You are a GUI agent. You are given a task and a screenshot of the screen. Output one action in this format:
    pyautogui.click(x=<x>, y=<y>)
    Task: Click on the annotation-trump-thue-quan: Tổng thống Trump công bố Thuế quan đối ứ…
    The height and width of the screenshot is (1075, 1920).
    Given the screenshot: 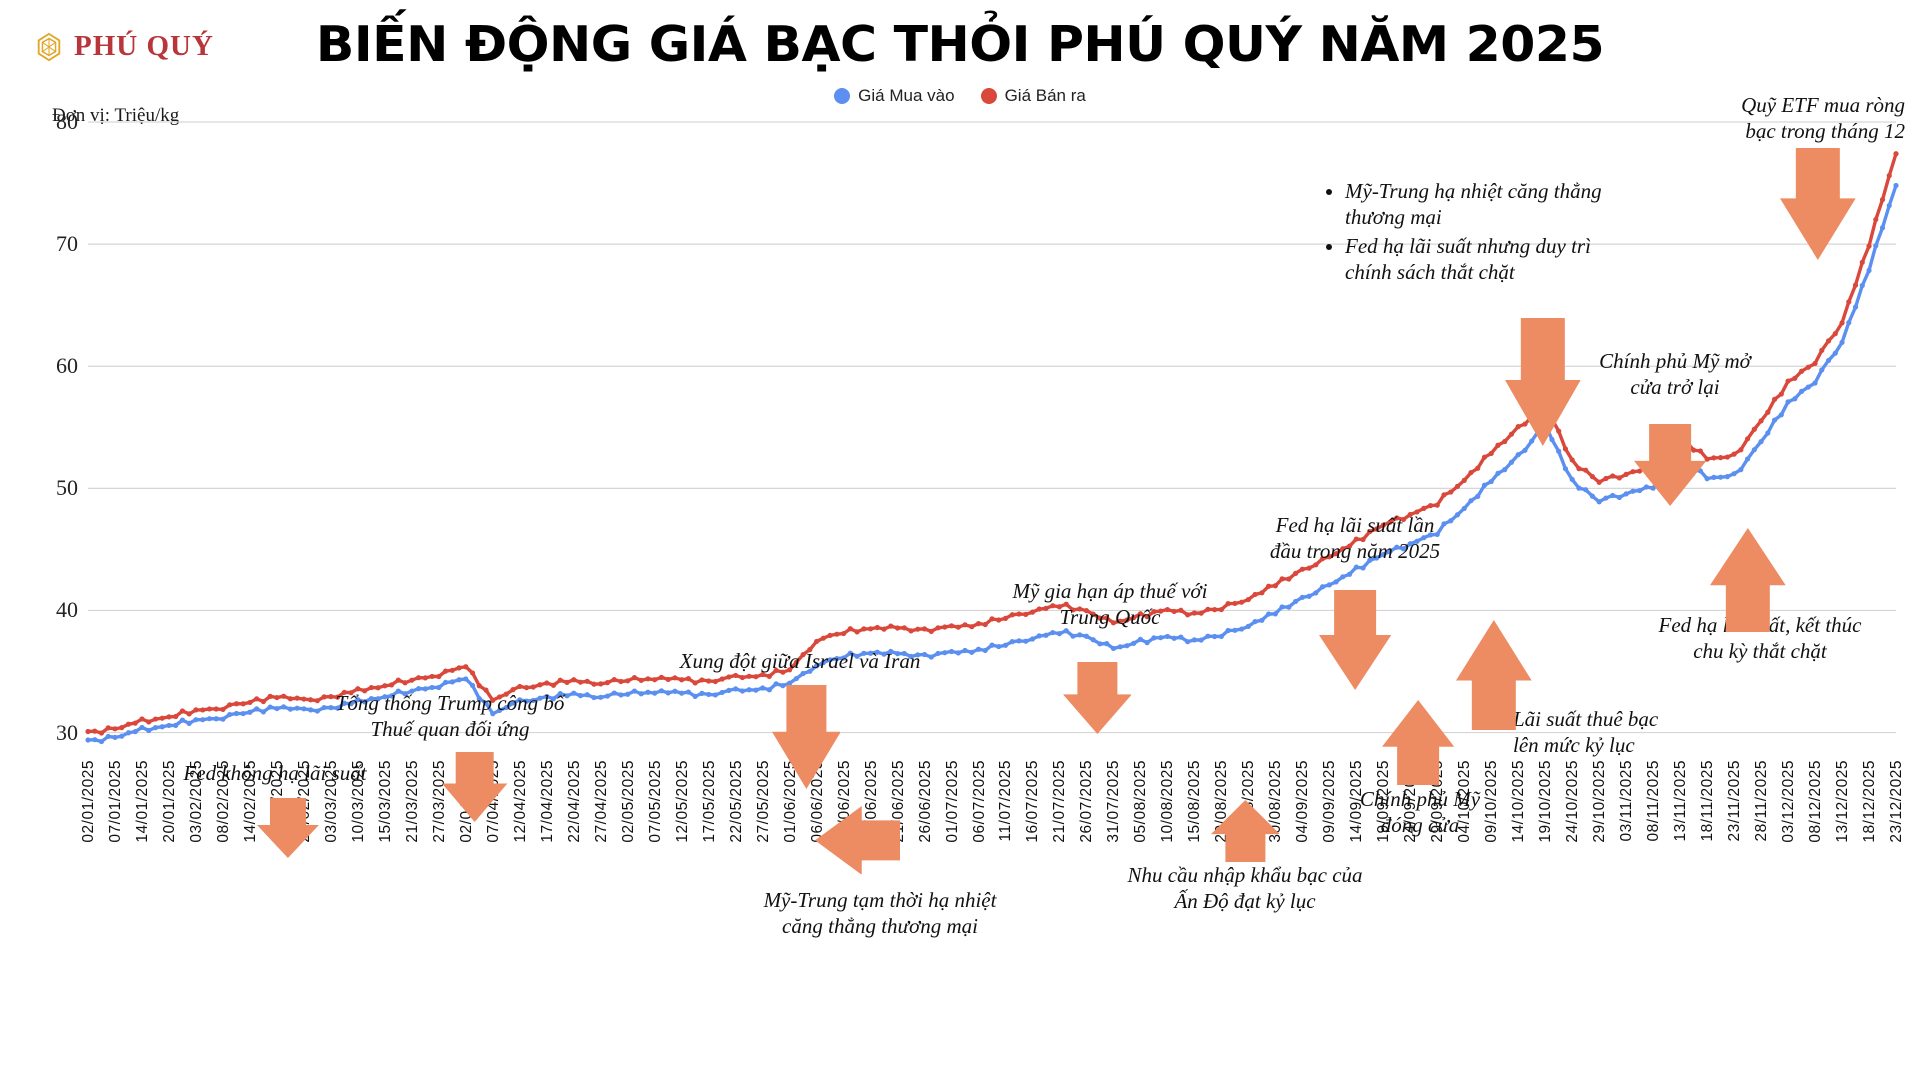 What is the action you would take?
    pyautogui.click(x=450, y=716)
    